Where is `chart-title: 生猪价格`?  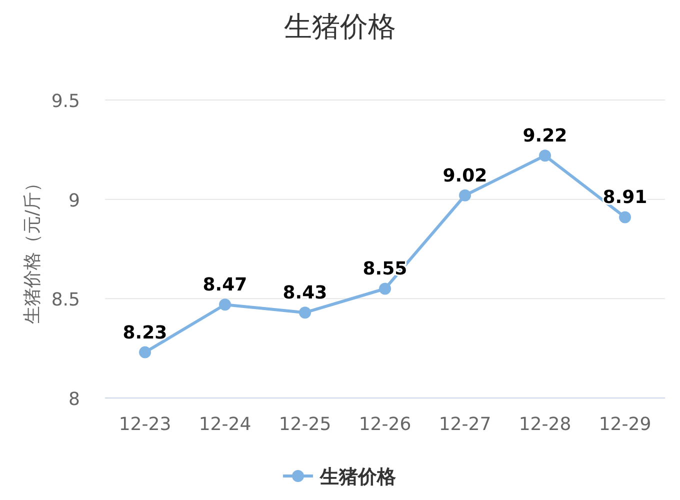
chart-title: 生猪价格 is located at coordinates (340, 26).